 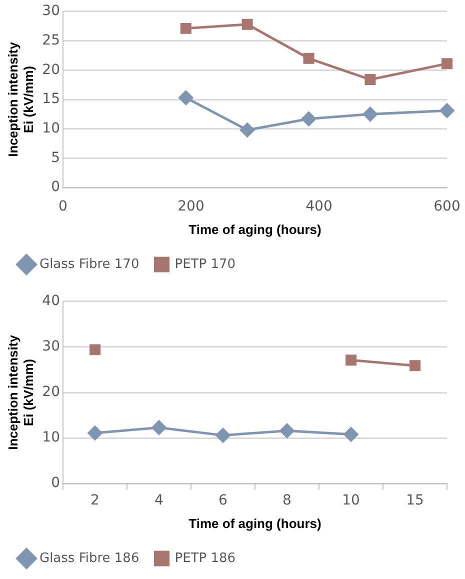 What do you see at coordinates (159, 500) in the screenshot?
I see `x-tick-label: 4` at bounding box center [159, 500].